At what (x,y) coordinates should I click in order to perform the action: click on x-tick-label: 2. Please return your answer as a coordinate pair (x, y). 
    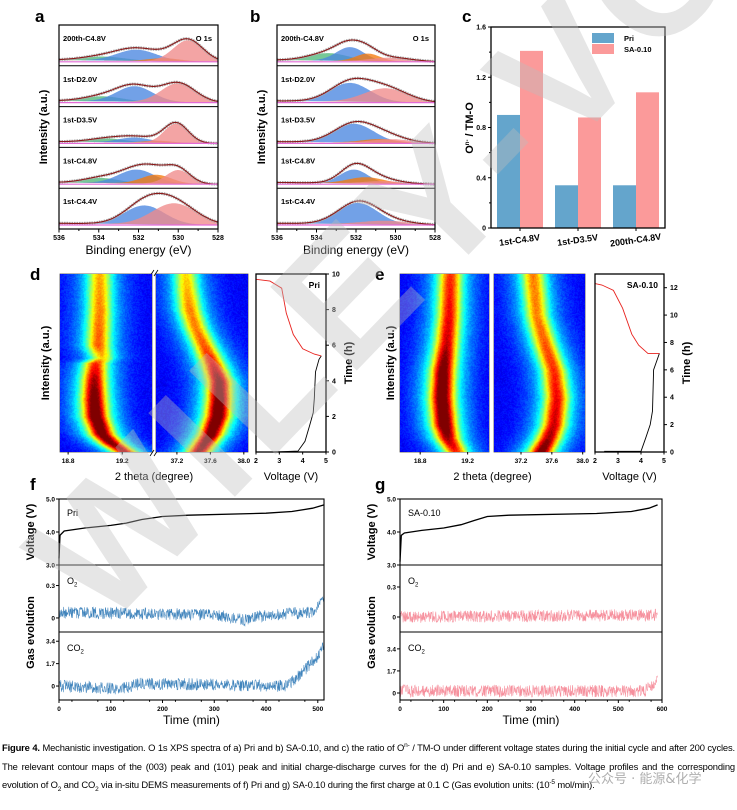
    Looking at the image, I should click on (256, 461).